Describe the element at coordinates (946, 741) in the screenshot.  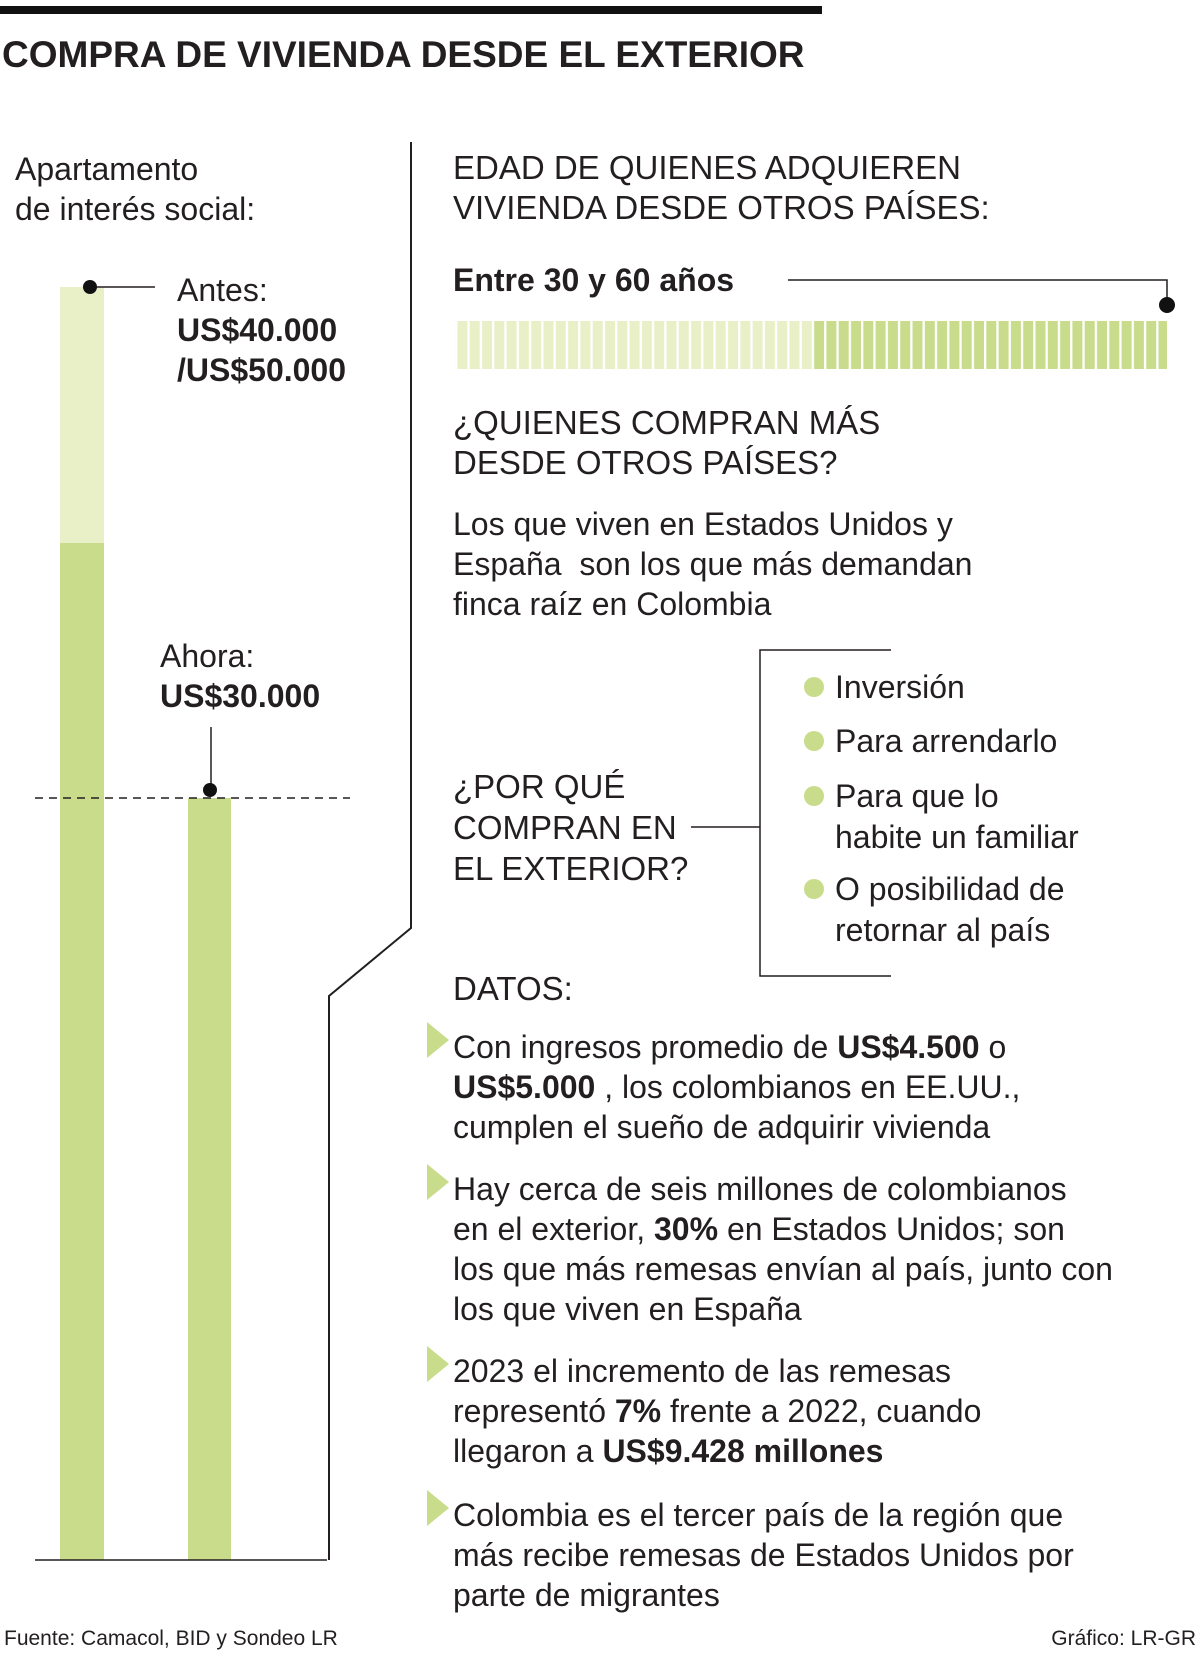
I see `reason-item: Para arrendarlo` at that location.